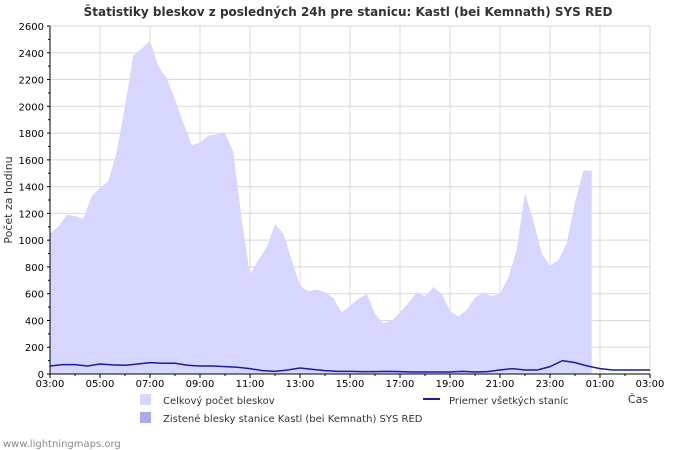 This screenshot has height=450, width=700. Describe the element at coordinates (200, 384) in the screenshot. I see `x-tick-label: 09:00` at that location.